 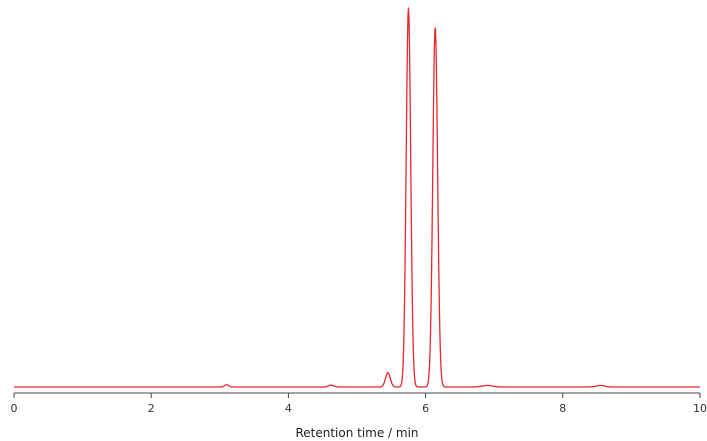 What do you see at coordinates (14, 408) in the screenshot?
I see `x-tick-label-0: 0` at bounding box center [14, 408].